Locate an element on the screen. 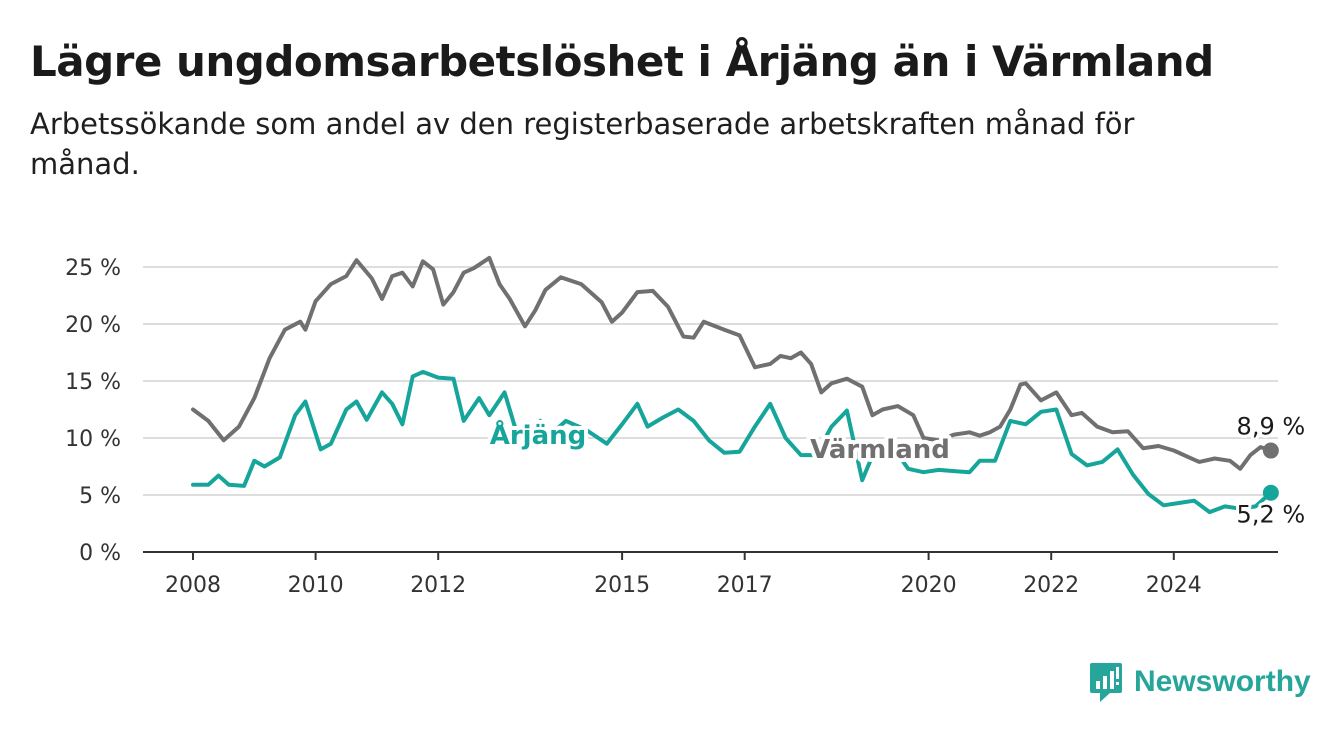  y-tick-label: 25 % is located at coordinates (93, 268).